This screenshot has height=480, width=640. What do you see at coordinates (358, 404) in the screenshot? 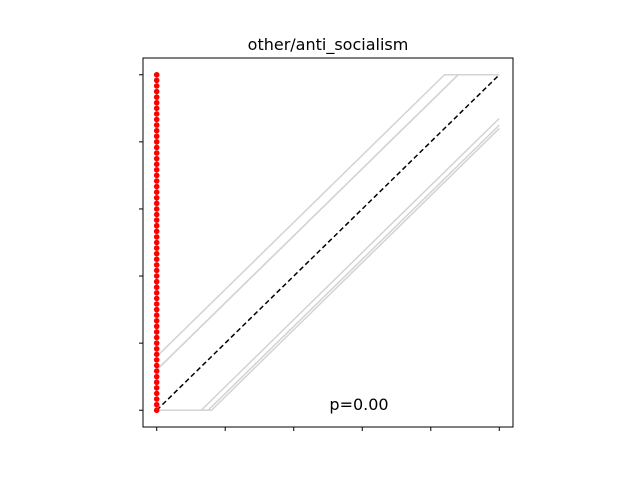
I see `p-value-annotation: p=0.00` at bounding box center [358, 404].